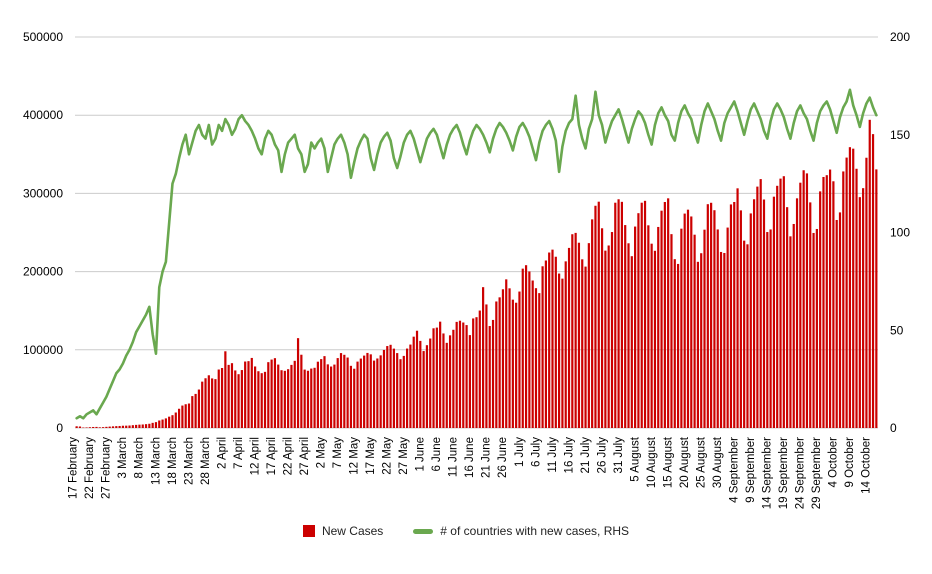 Image resolution: width=932 pixels, height=574 pixels. I want to click on x-axis-tick-label: 14 October, so click(867, 465).